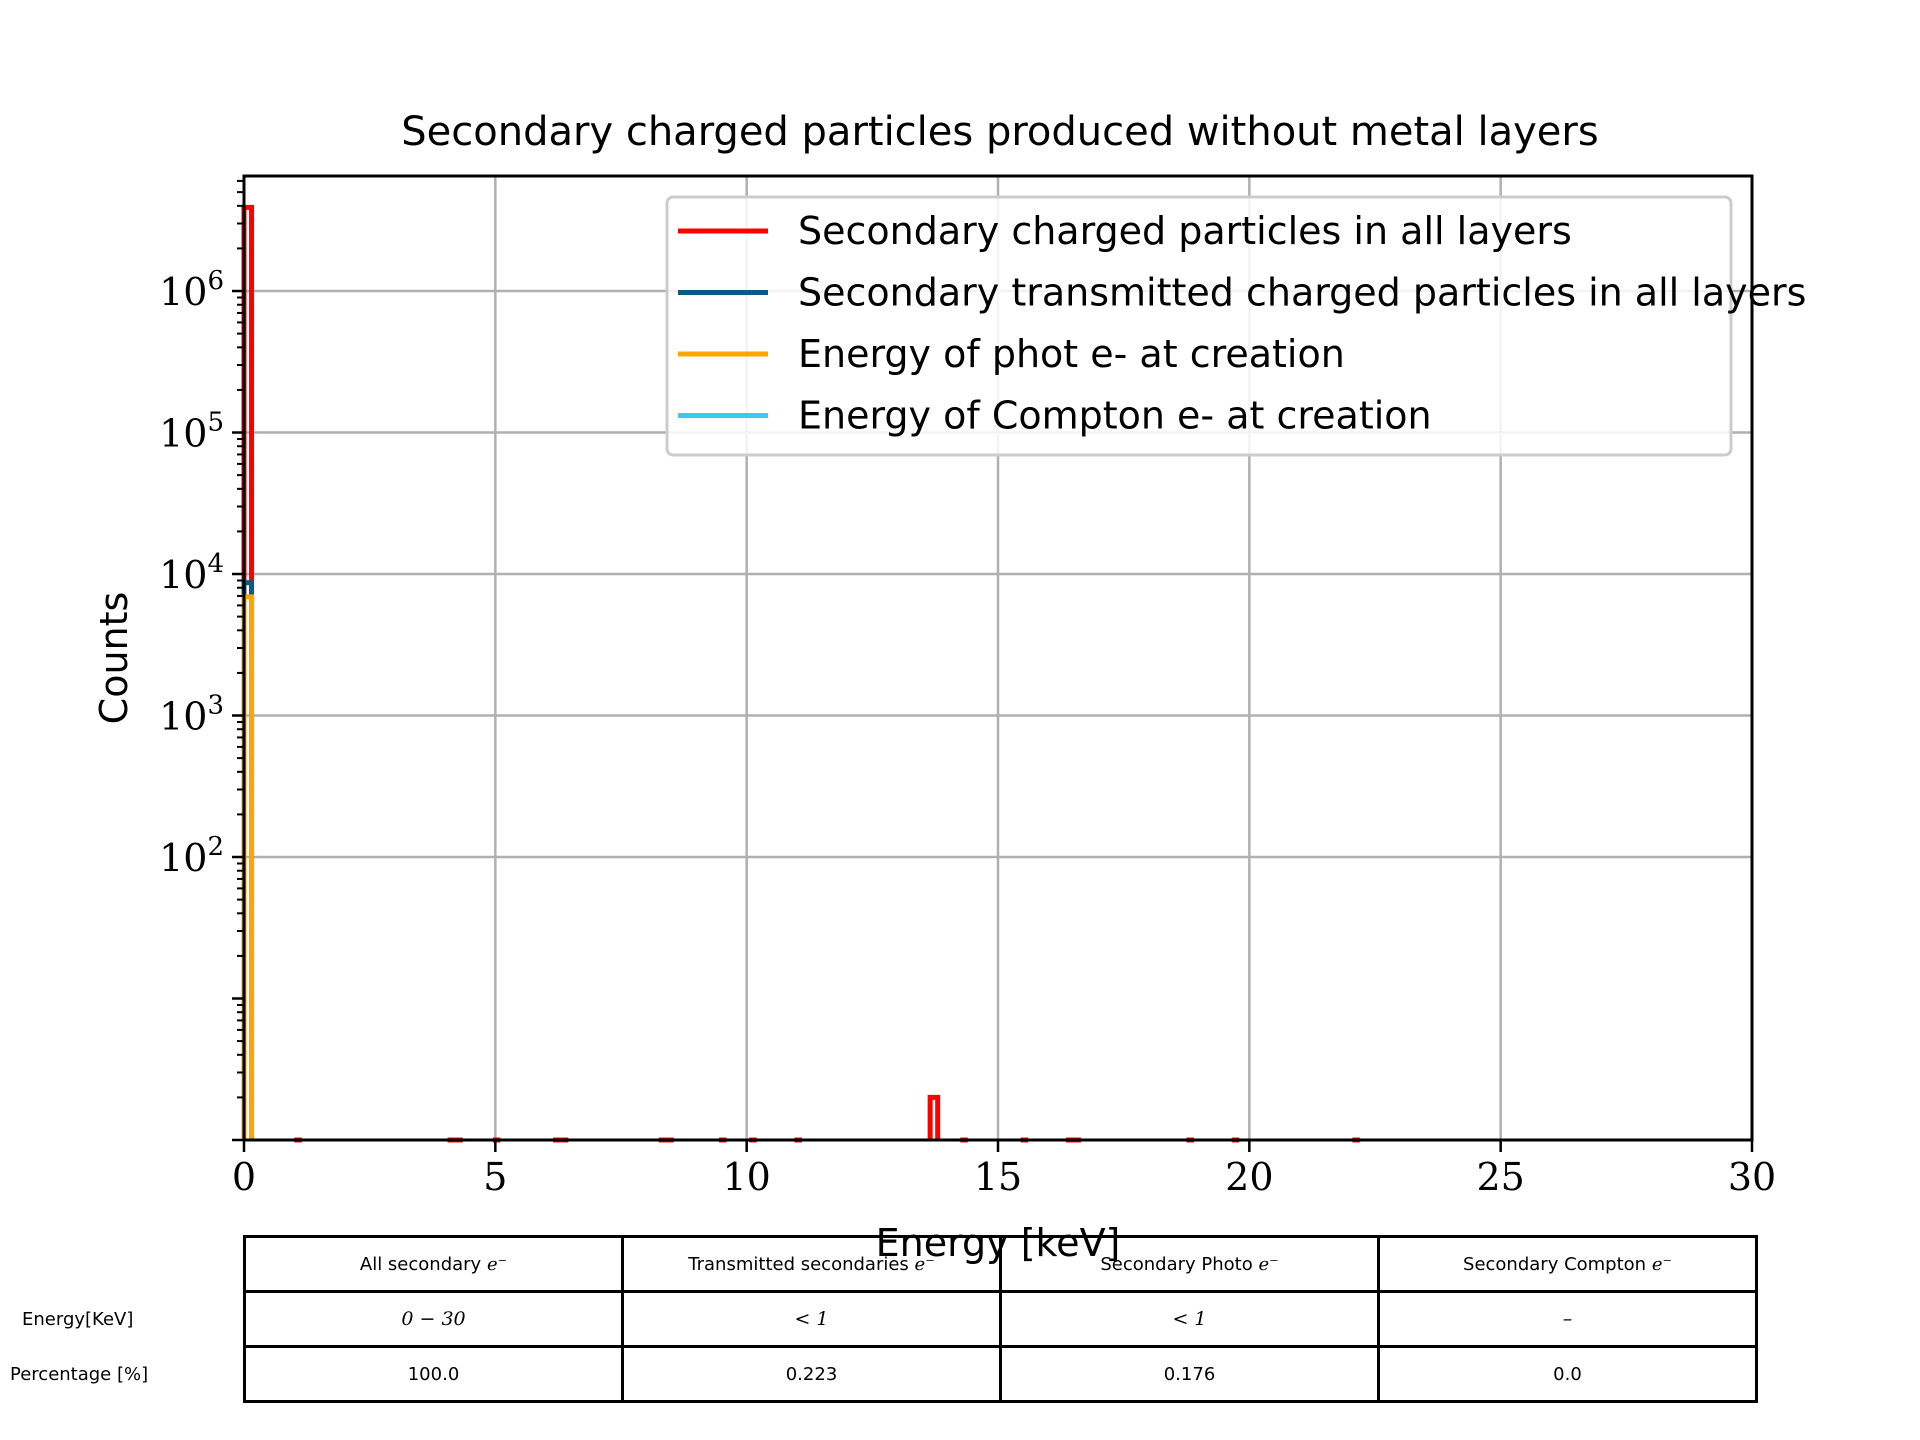  Describe the element at coordinates (191, 856) in the screenshot. I see `y-tick-label: 10²` at that location.